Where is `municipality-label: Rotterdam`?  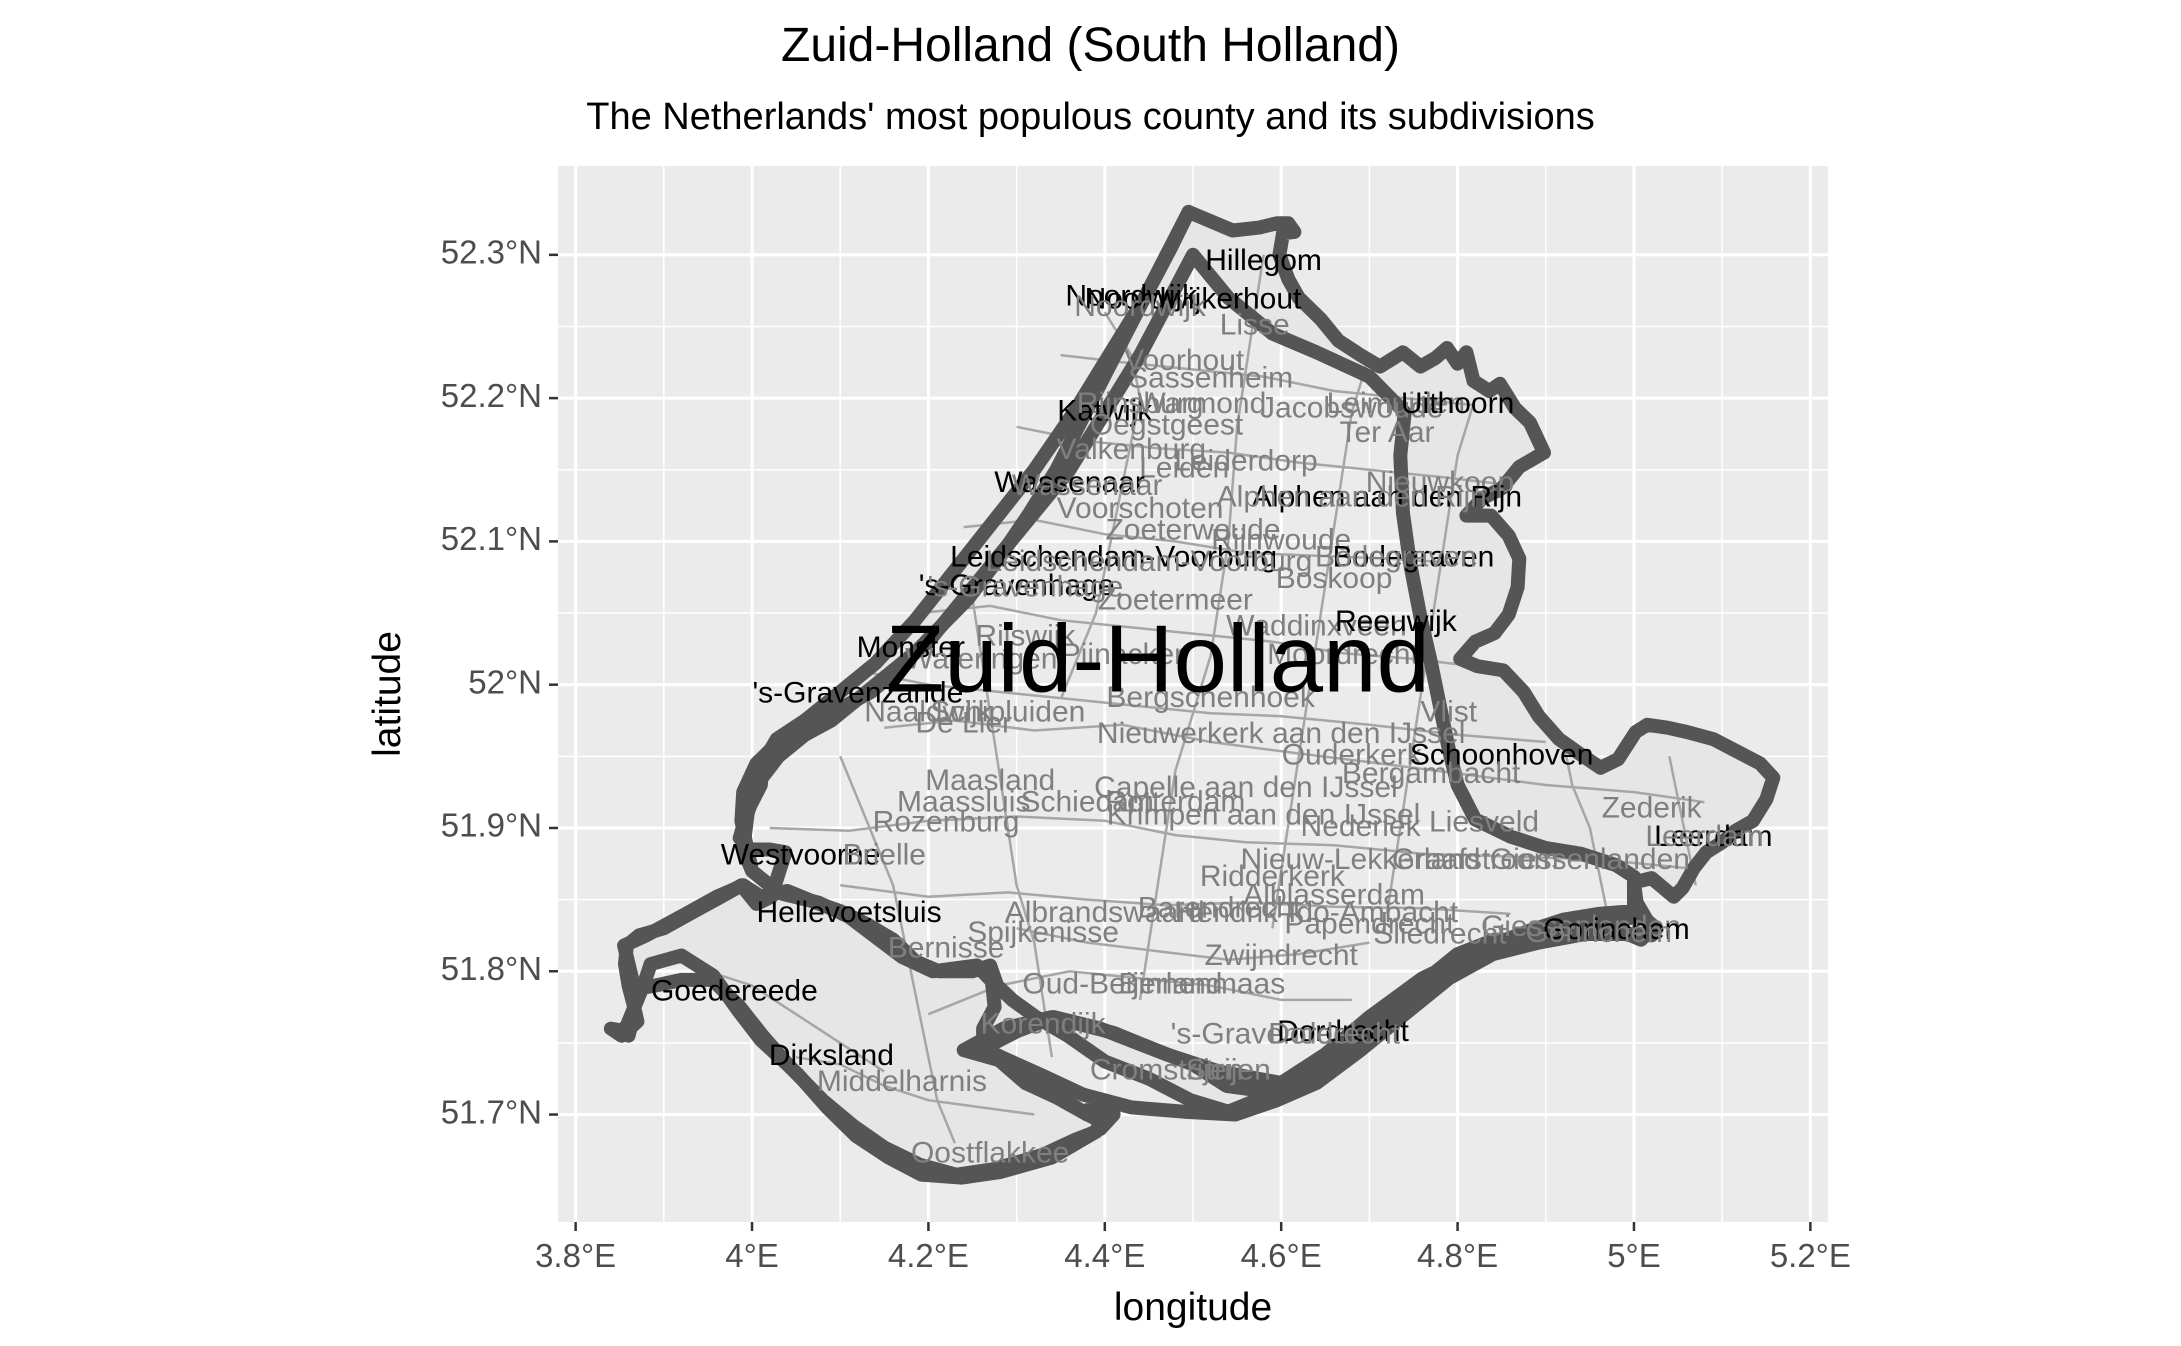
municipality-label: Rotterdam is located at coordinates (1175, 802).